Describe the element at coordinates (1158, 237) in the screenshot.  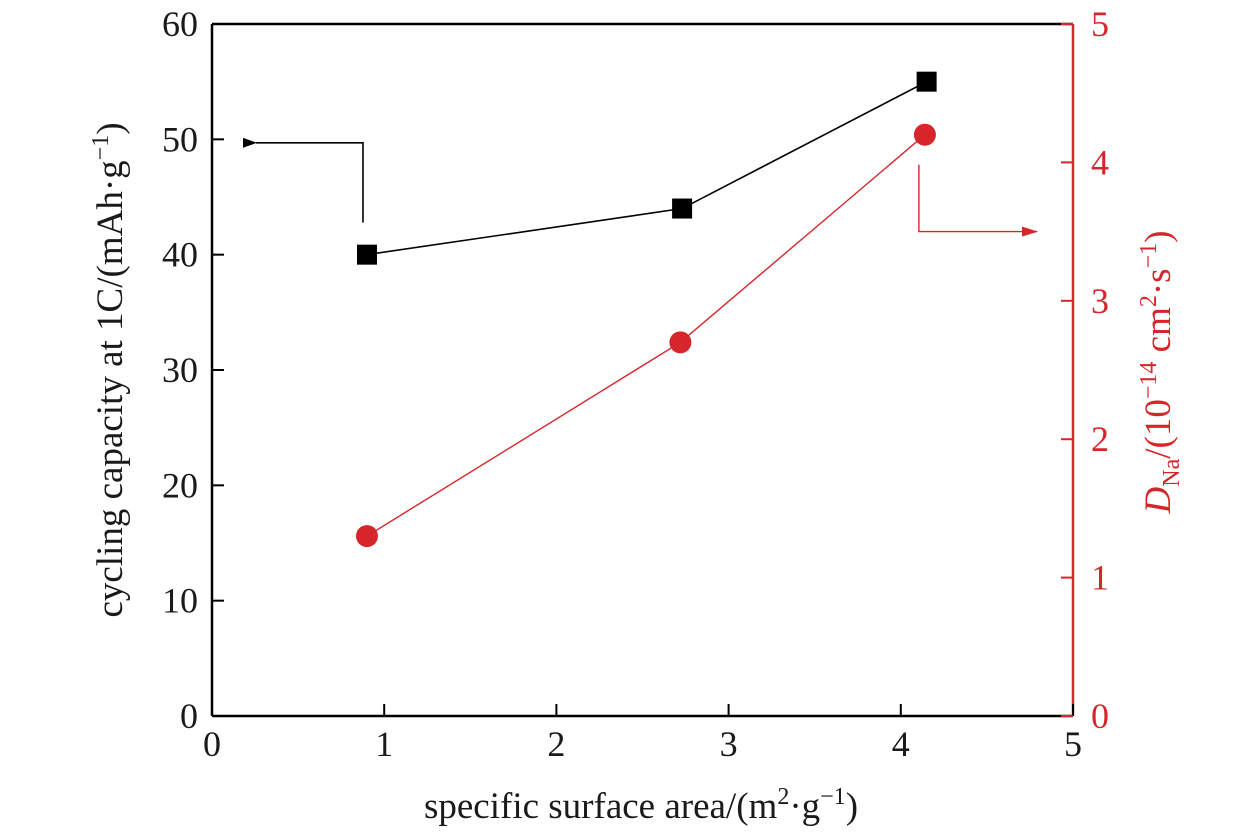
I see `y-right-title-suffix: )` at that location.